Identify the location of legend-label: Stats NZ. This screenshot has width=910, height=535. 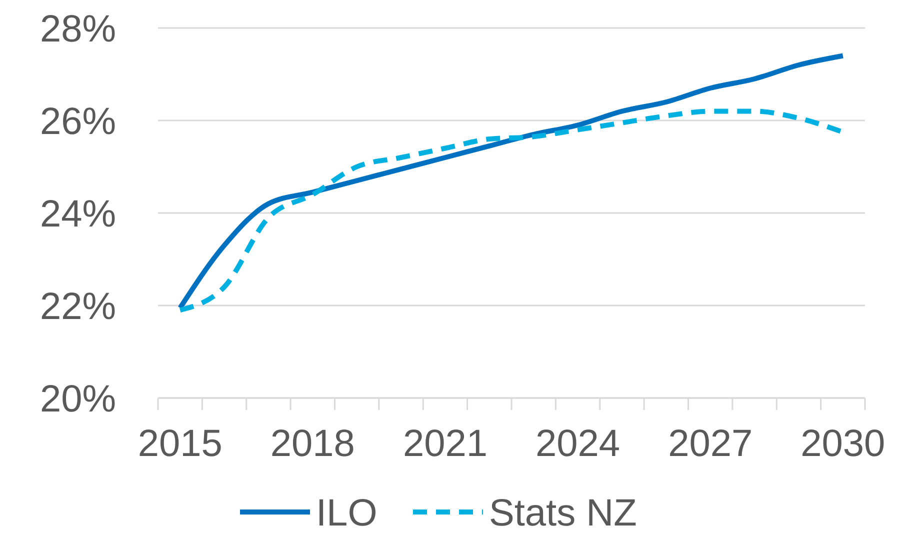
(563, 513).